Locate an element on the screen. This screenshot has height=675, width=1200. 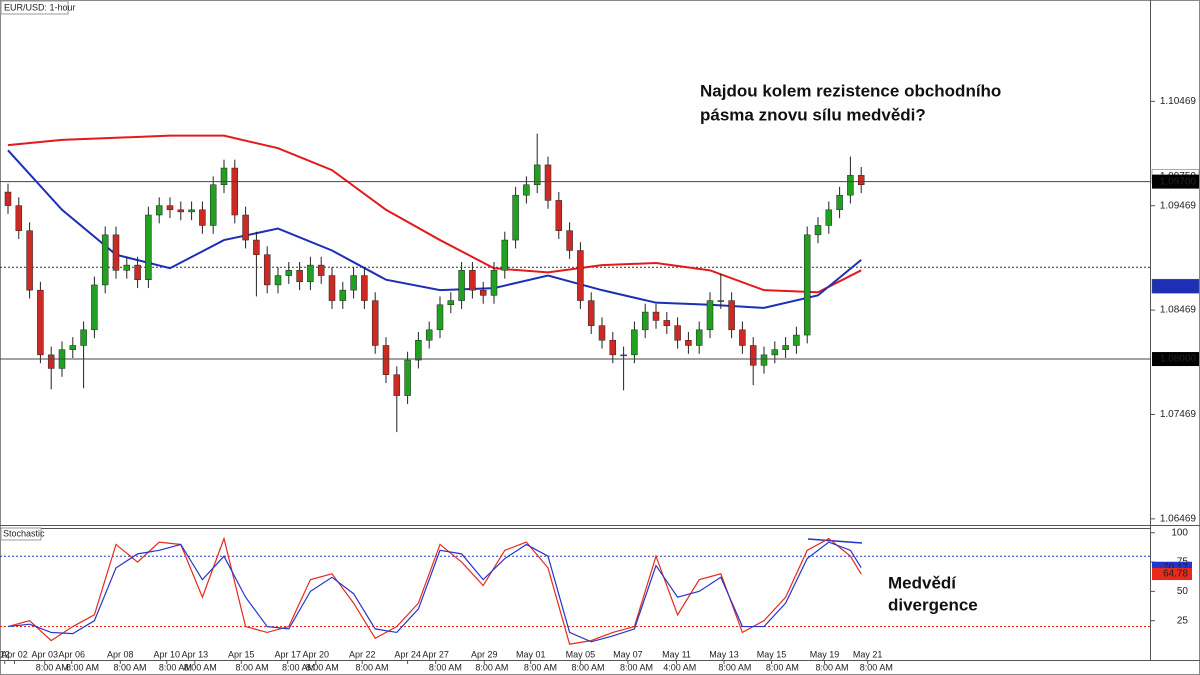
x-tick-label: Apr 20 is located at coordinates (316, 654).